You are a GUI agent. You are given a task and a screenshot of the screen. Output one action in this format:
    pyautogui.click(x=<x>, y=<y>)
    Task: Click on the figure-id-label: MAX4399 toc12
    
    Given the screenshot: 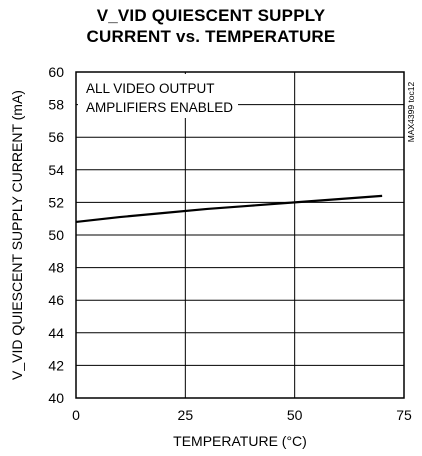 What is the action you would take?
    pyautogui.click(x=411, y=111)
    